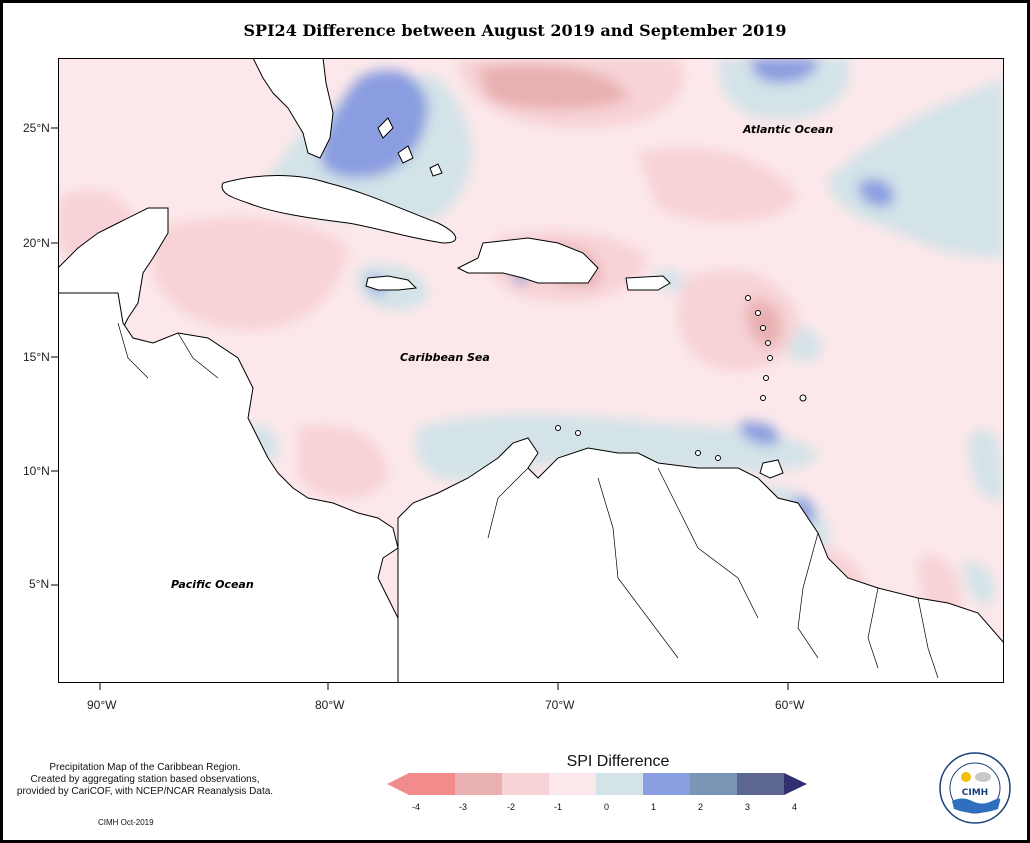 This screenshot has width=1030, height=843. I want to click on legend-tick-pos1: 1, so click(653, 807).